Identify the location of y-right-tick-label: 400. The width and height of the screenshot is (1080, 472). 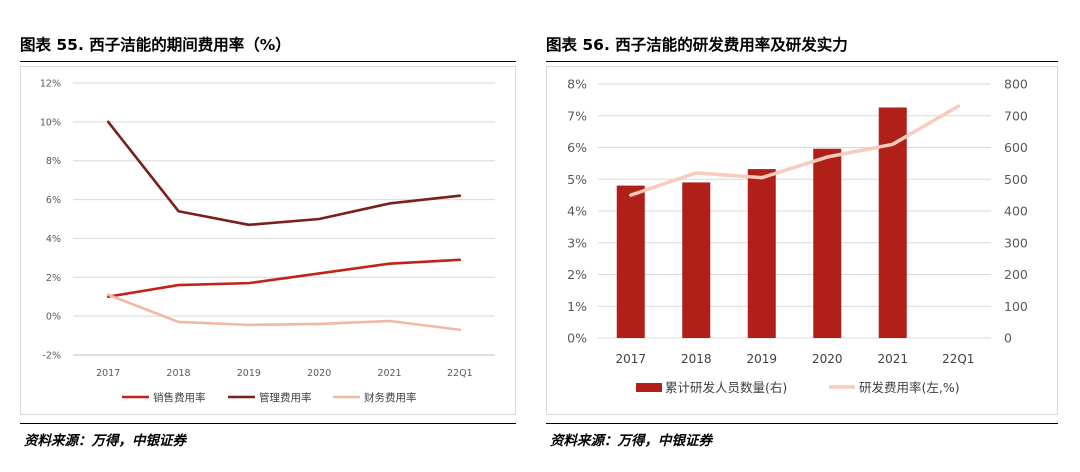
(1016, 211).